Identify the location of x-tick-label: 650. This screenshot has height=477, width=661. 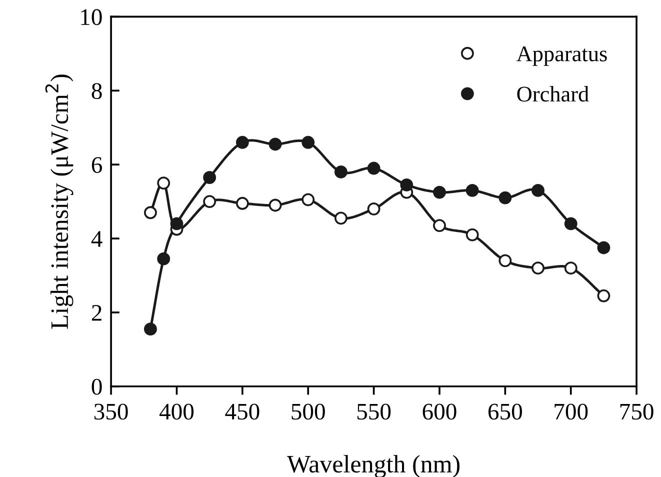
(505, 412).